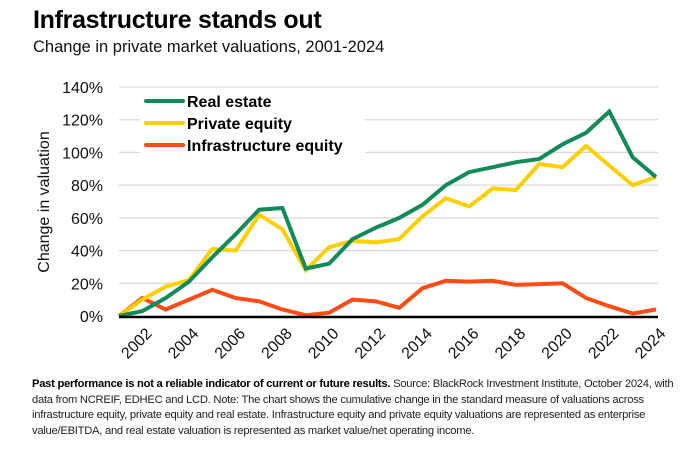  What do you see at coordinates (82, 88) in the screenshot?
I see `y-tick-label: 140%` at bounding box center [82, 88].